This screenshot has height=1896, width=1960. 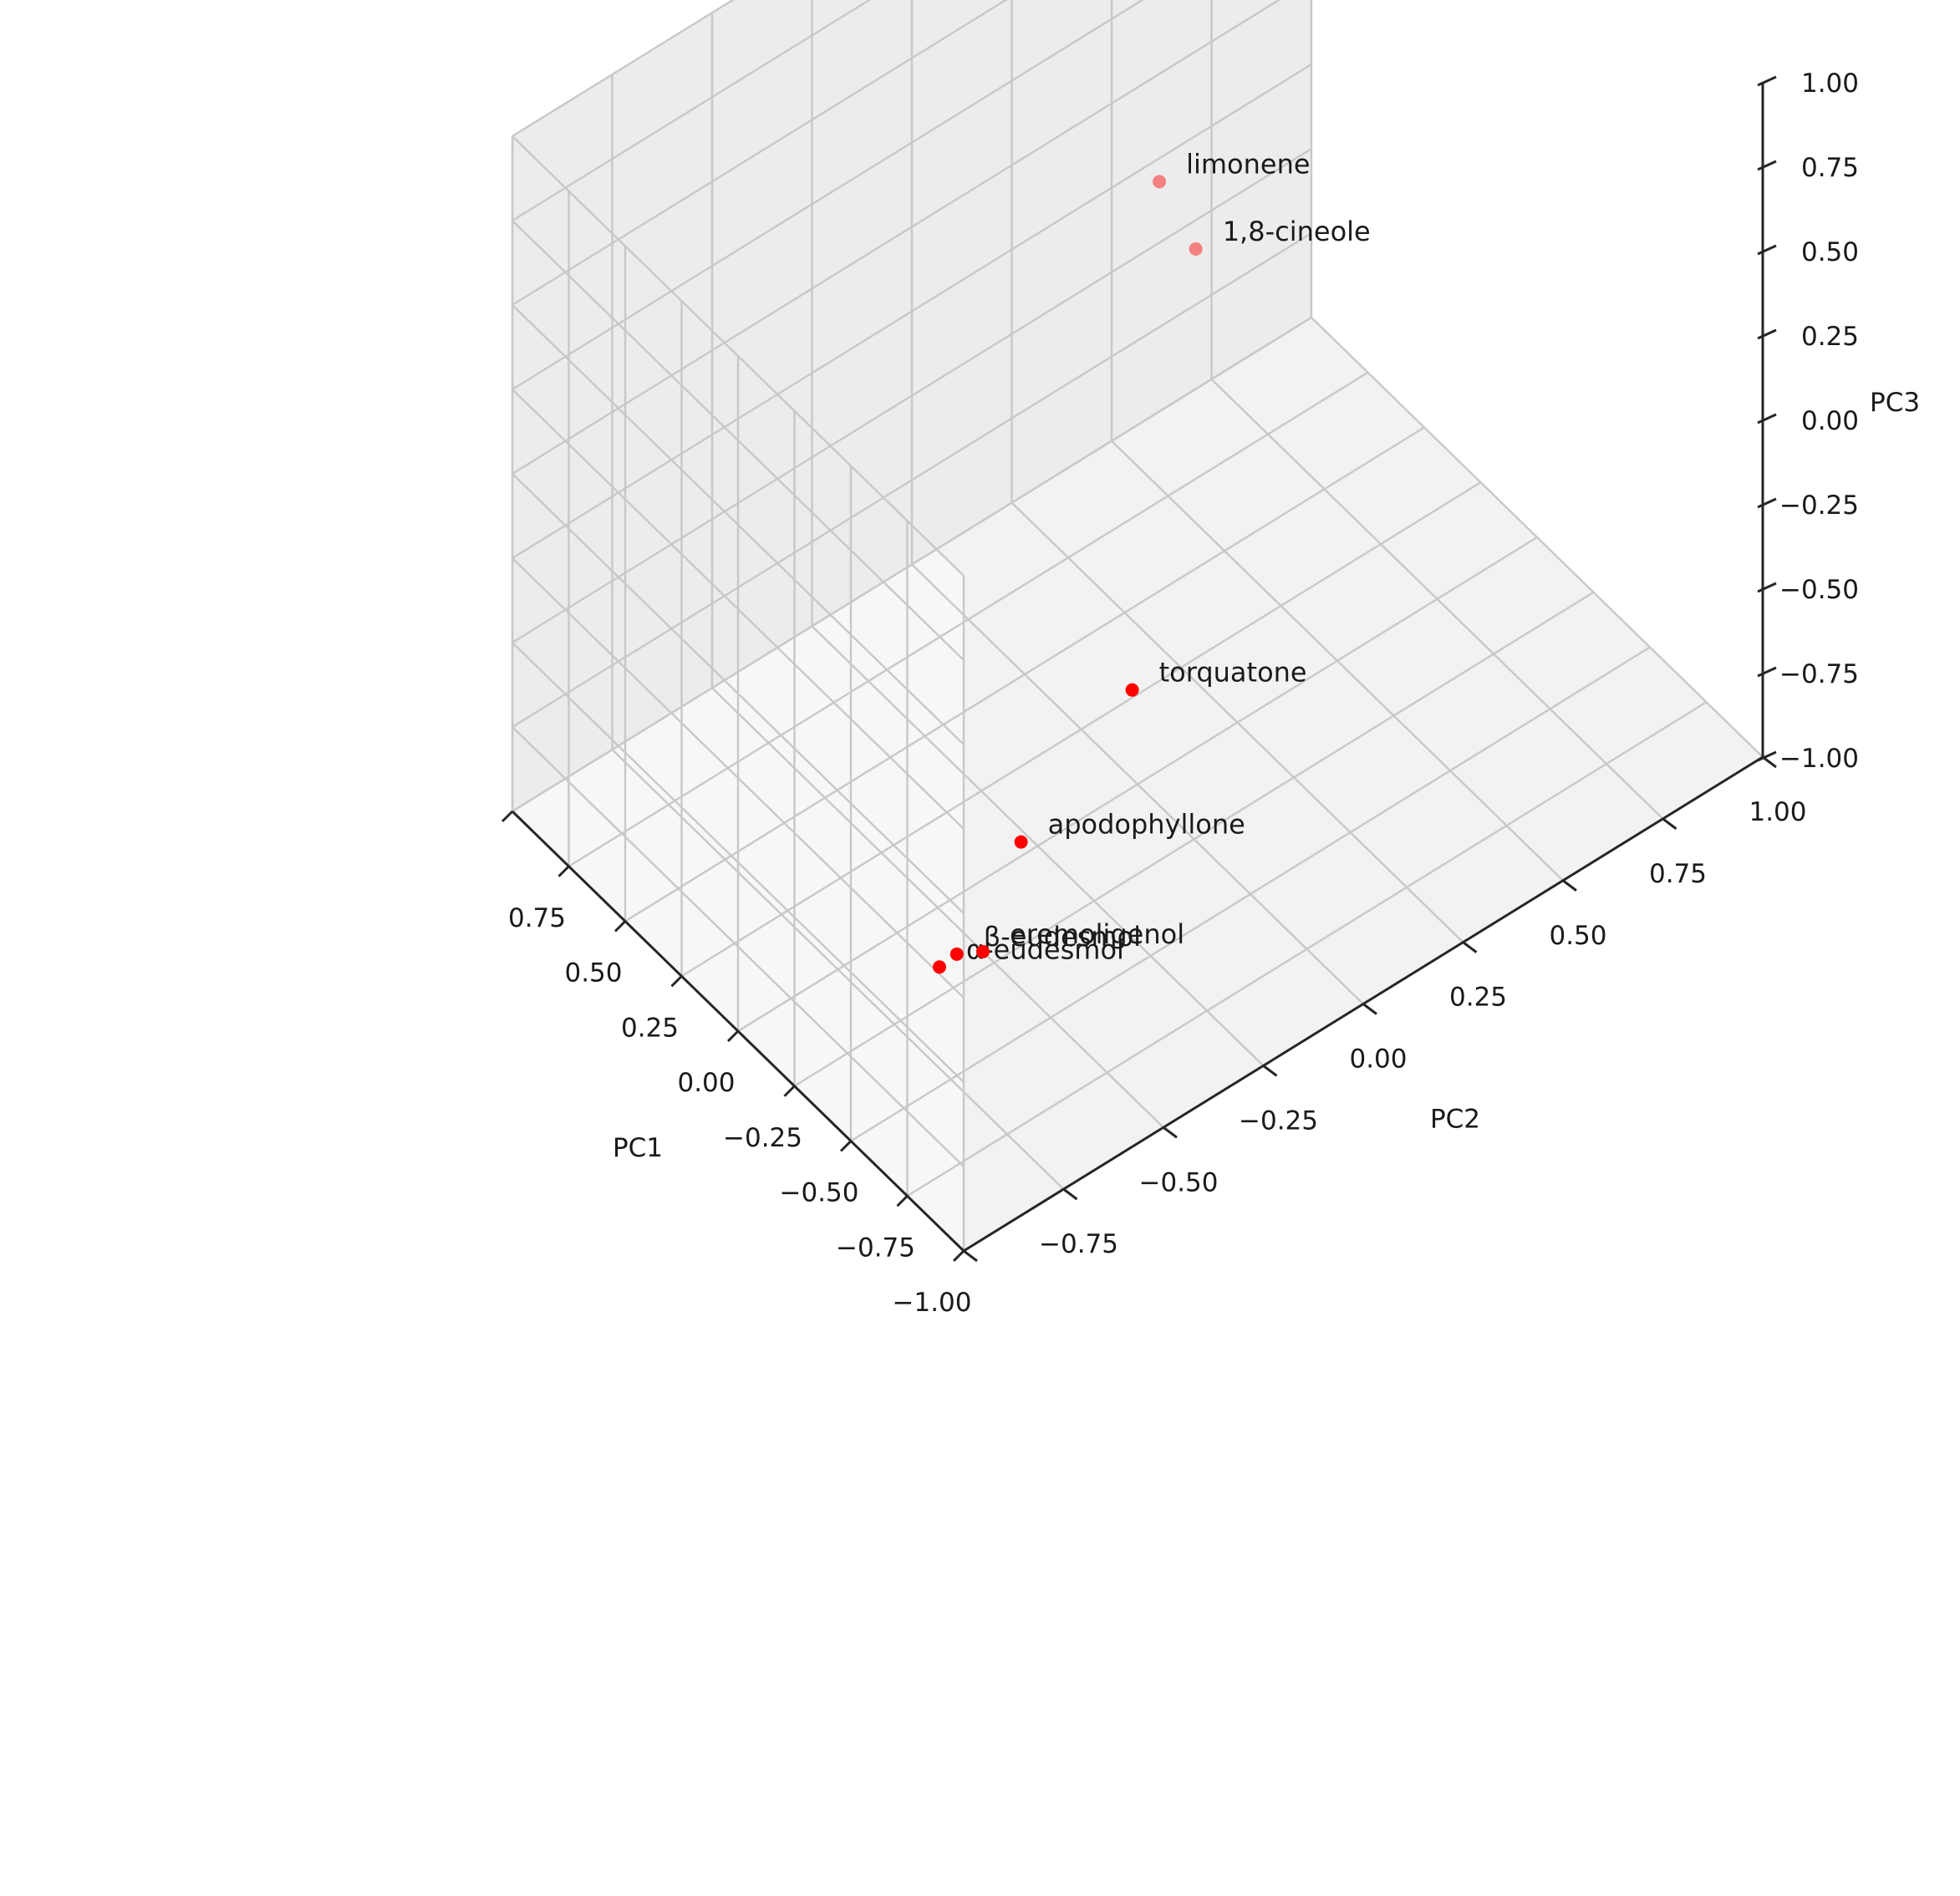 I want to click on z-tick-label: 0.25, so click(x=1830, y=337).